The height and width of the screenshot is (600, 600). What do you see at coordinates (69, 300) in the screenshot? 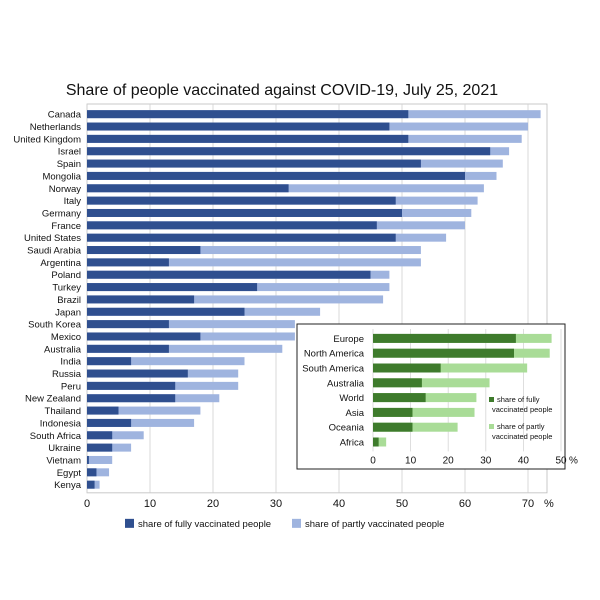
I see `country-label: Brazil` at bounding box center [69, 300].